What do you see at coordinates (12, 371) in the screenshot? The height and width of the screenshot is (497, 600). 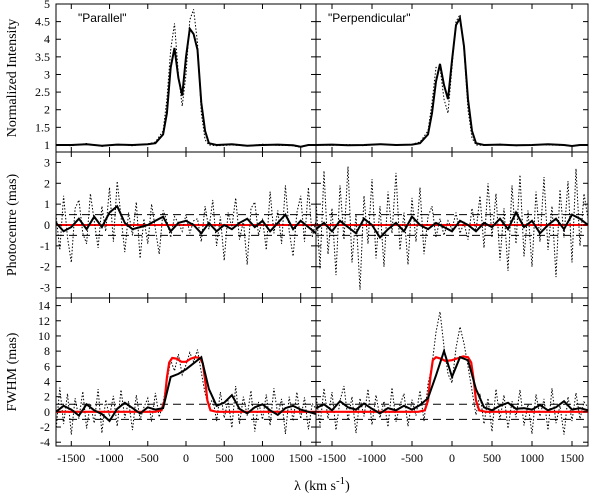 I see `y-axis-label-fwhm: FWHM (mas)` at bounding box center [12, 371].